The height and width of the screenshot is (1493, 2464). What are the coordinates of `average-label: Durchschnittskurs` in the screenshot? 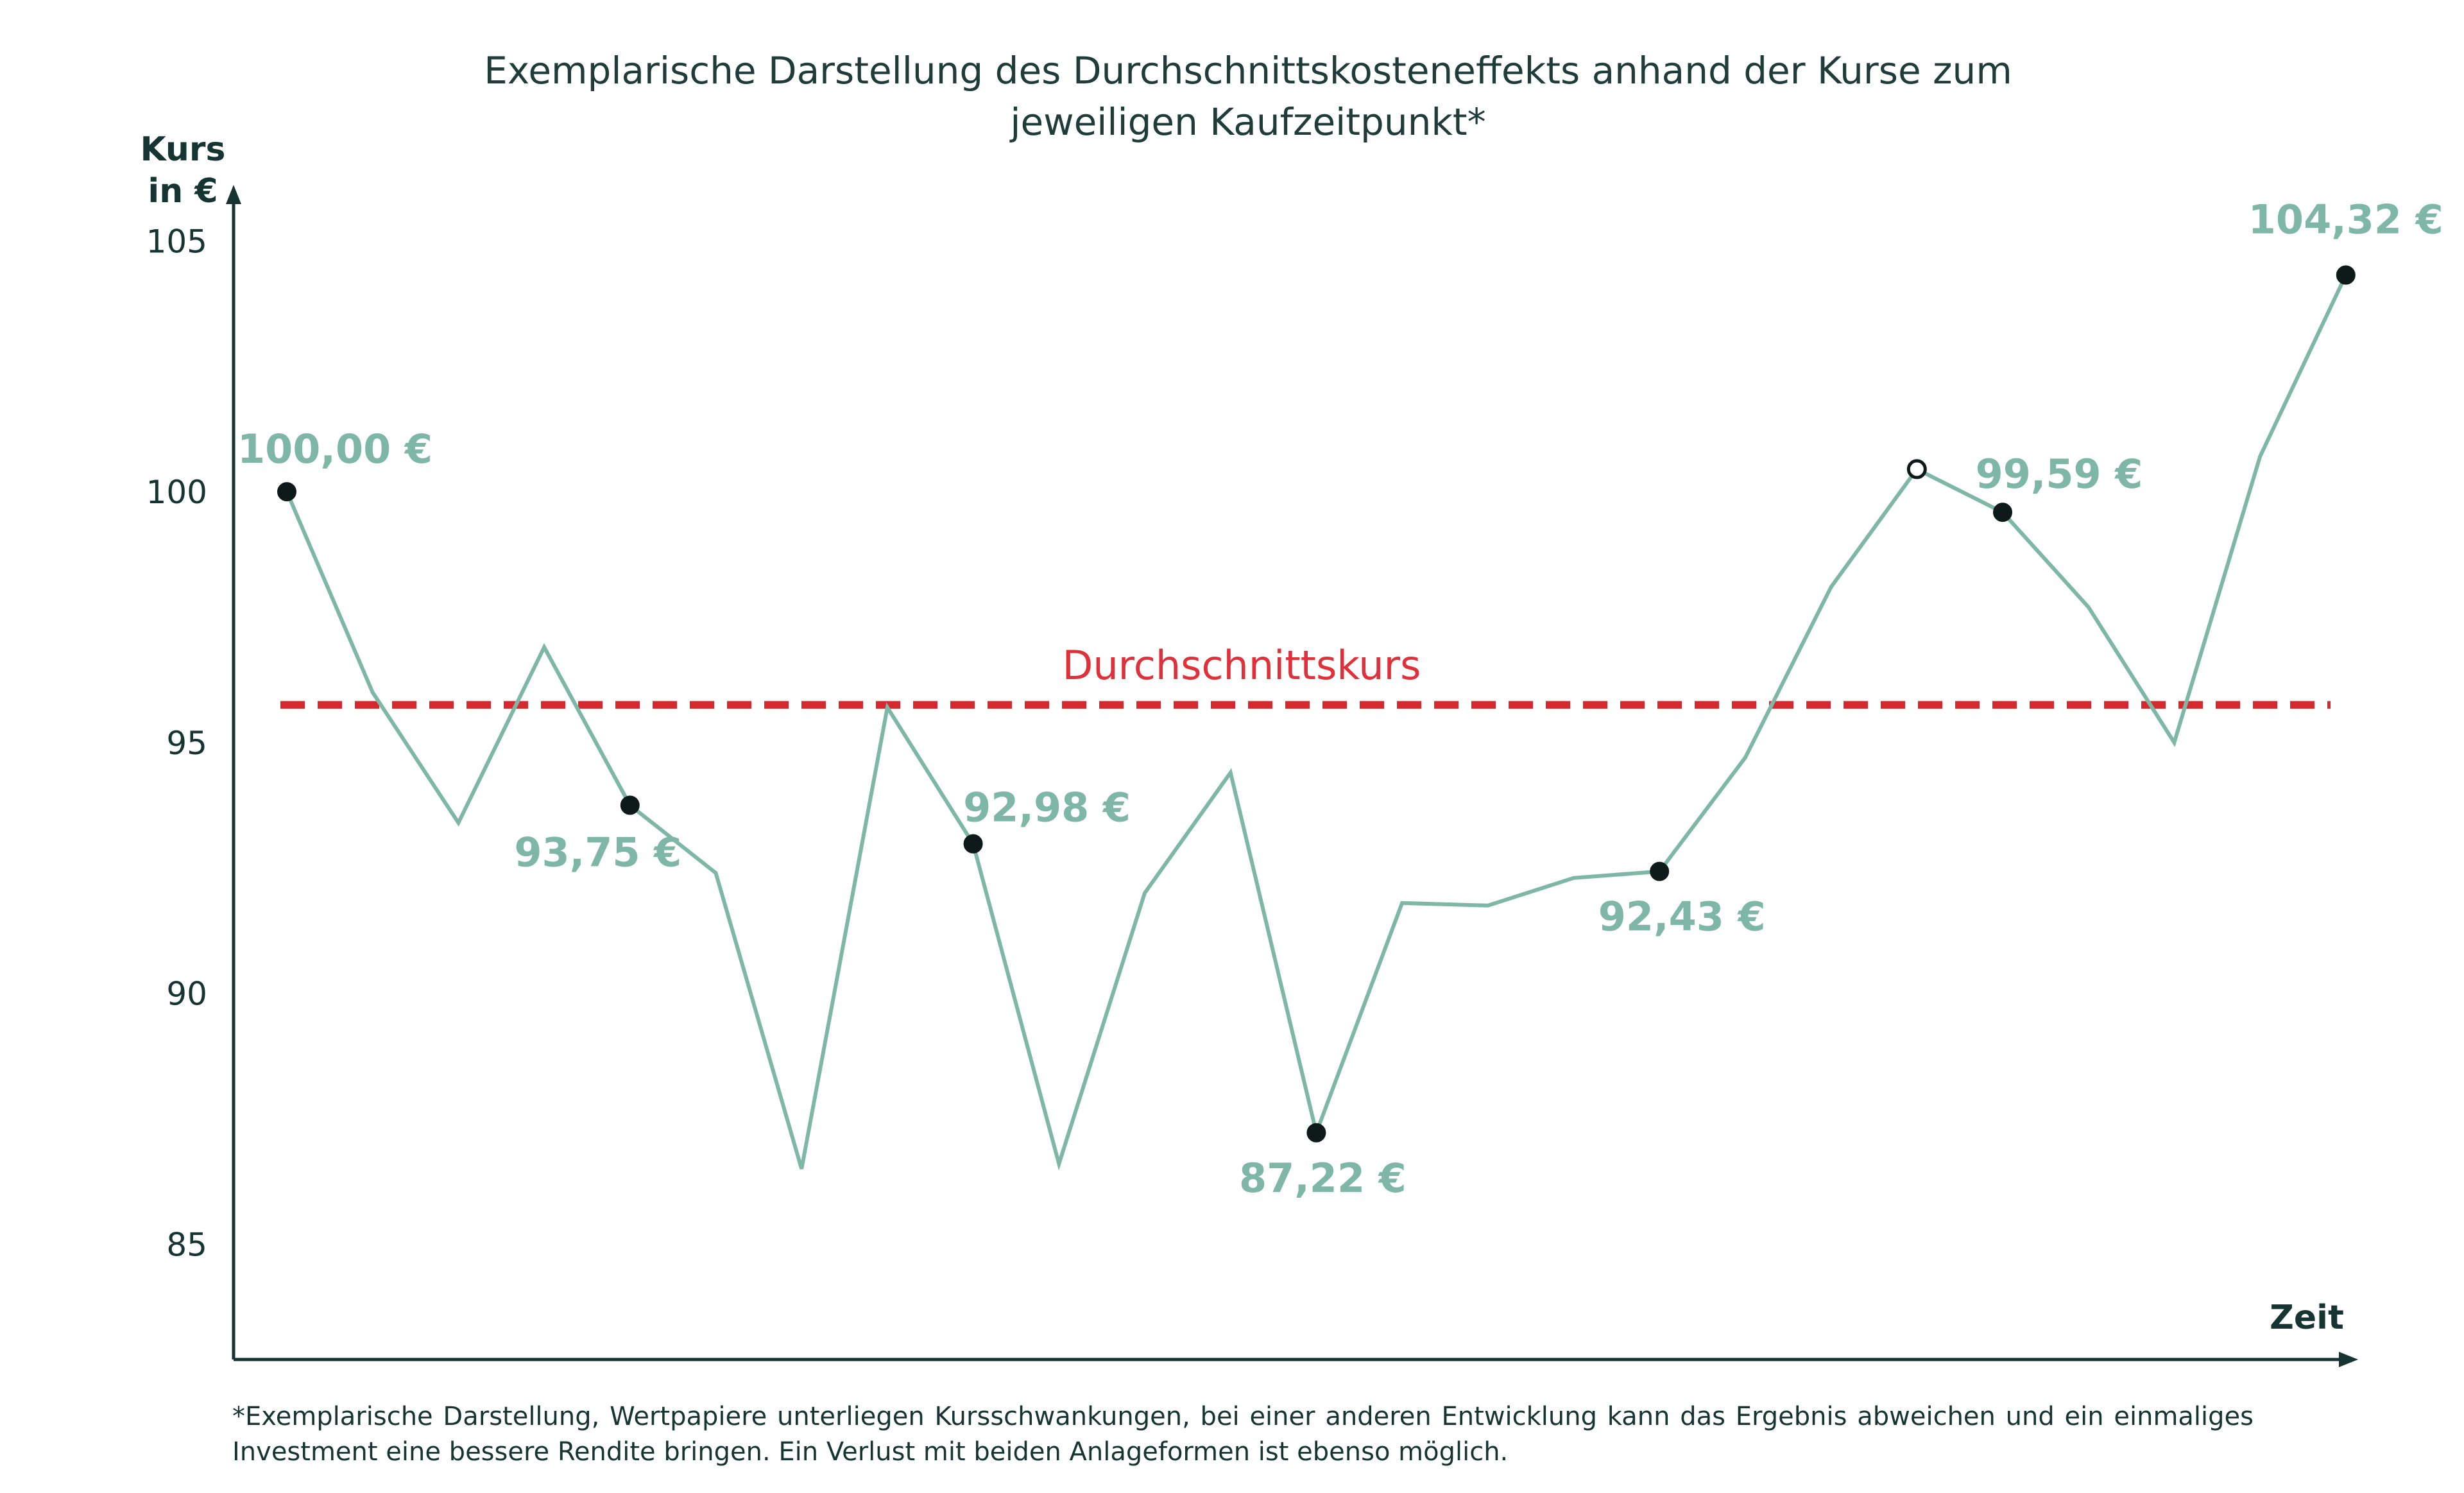 It's located at (1242, 665).